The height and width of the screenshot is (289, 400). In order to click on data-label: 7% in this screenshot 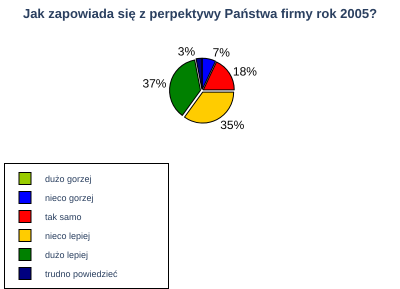, I will do `click(221, 52)`.